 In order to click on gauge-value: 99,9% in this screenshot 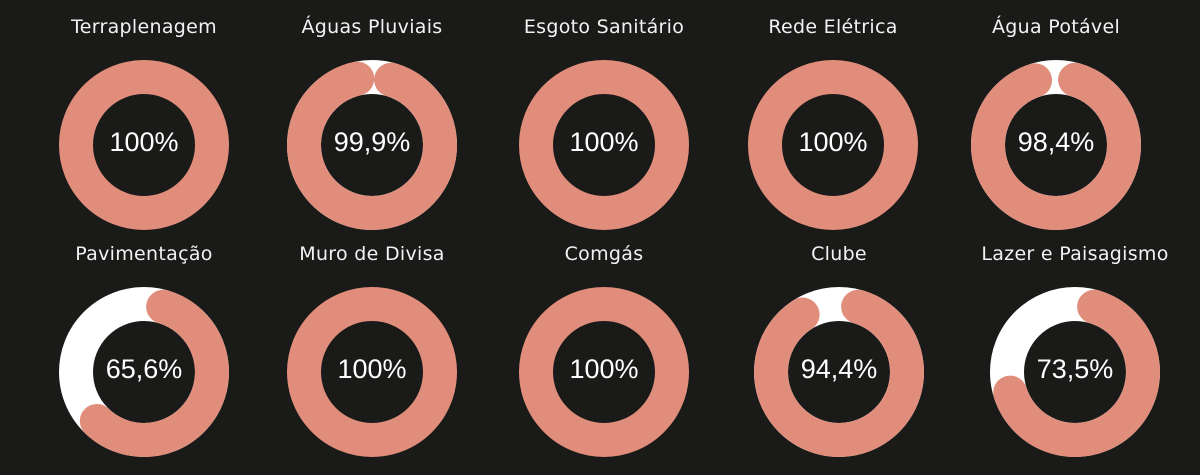, I will do `click(372, 142)`.